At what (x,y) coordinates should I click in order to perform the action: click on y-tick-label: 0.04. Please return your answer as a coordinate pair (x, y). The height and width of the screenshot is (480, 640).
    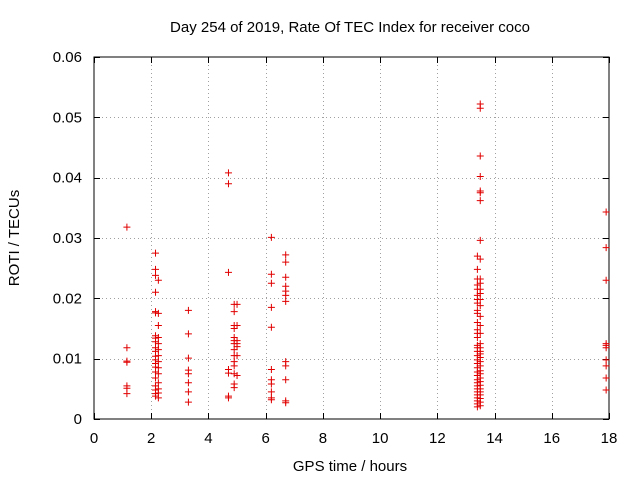
    Looking at the image, I should click on (67, 178).